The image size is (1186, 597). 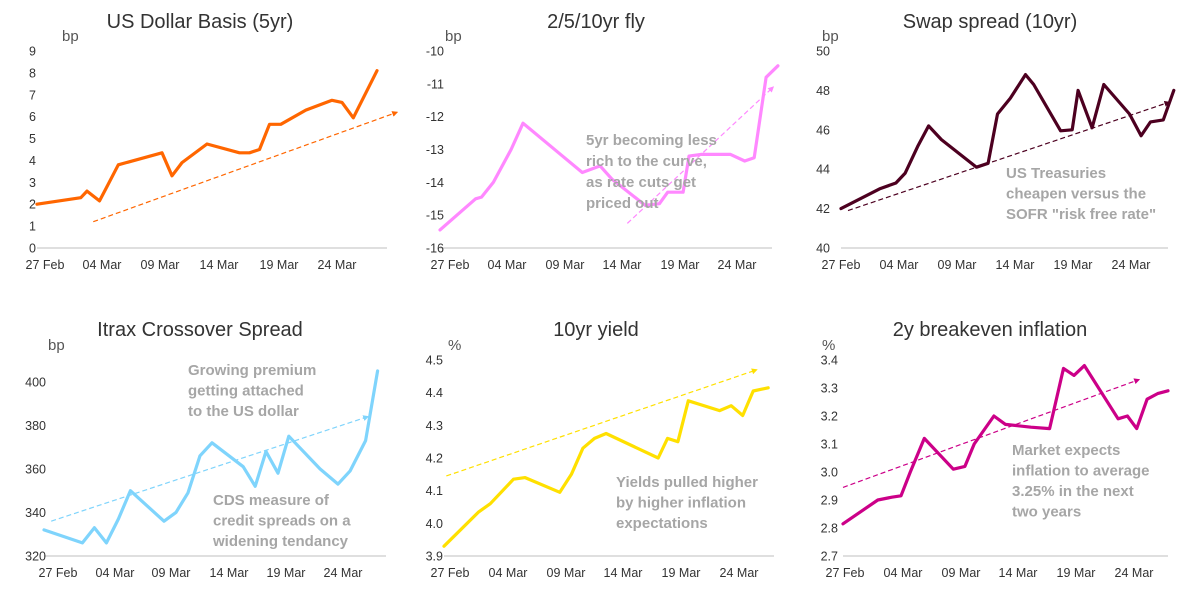 What do you see at coordinates (32, 139) in the screenshot?
I see `y-tick-label: 5` at bounding box center [32, 139].